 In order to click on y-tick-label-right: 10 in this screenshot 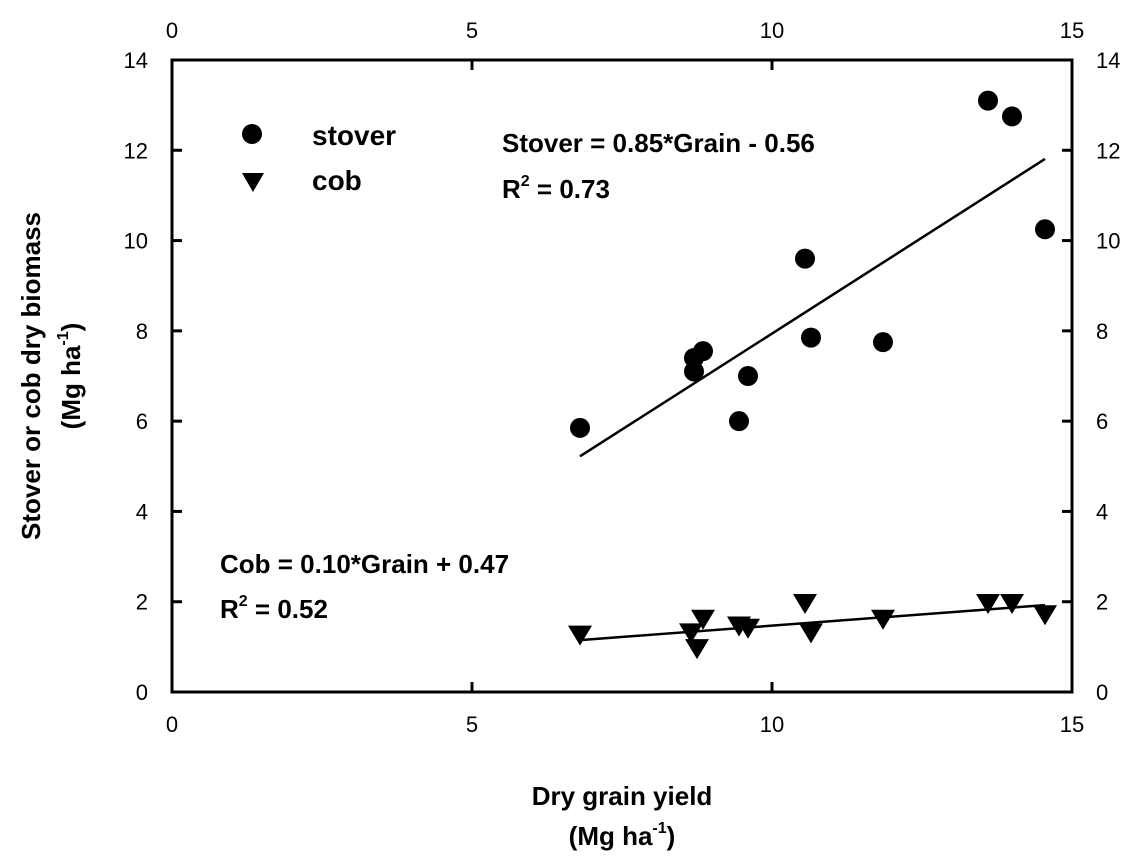, I will do `click(1108, 241)`.